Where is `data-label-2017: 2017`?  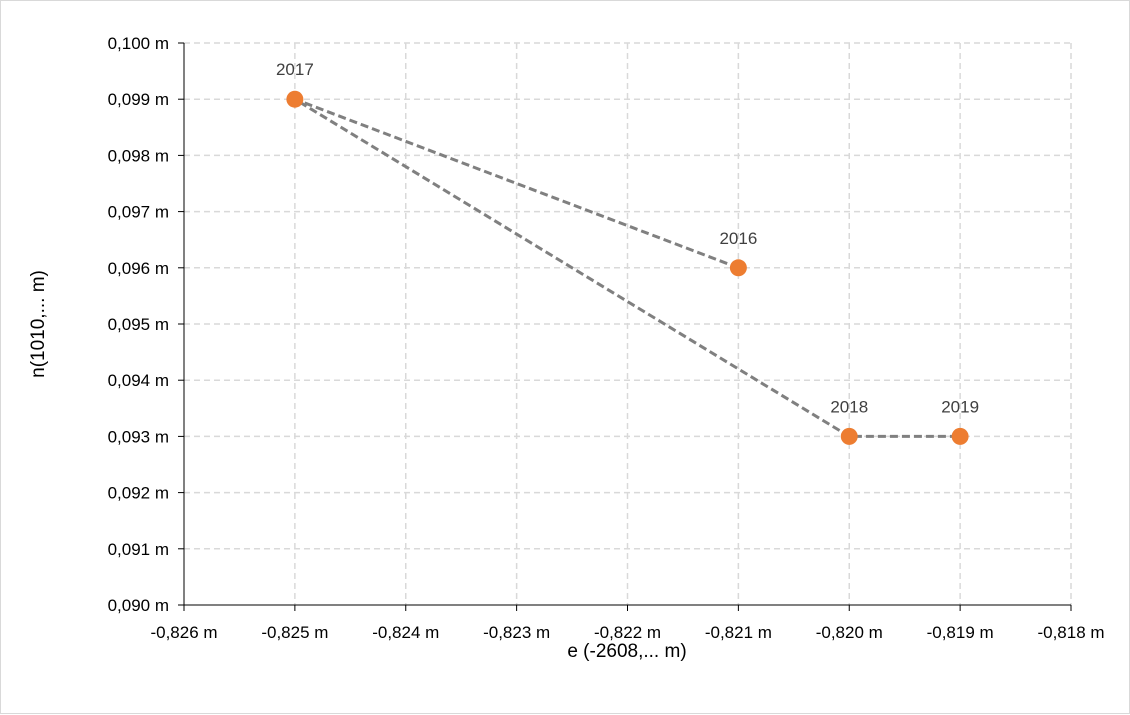 data-label-2017: 2017 is located at coordinates (295, 69).